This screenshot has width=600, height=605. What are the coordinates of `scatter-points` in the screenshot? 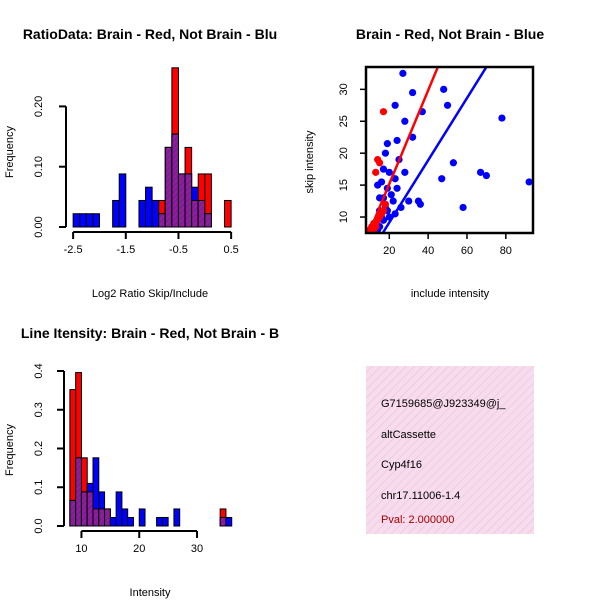 It's located at (449, 150).